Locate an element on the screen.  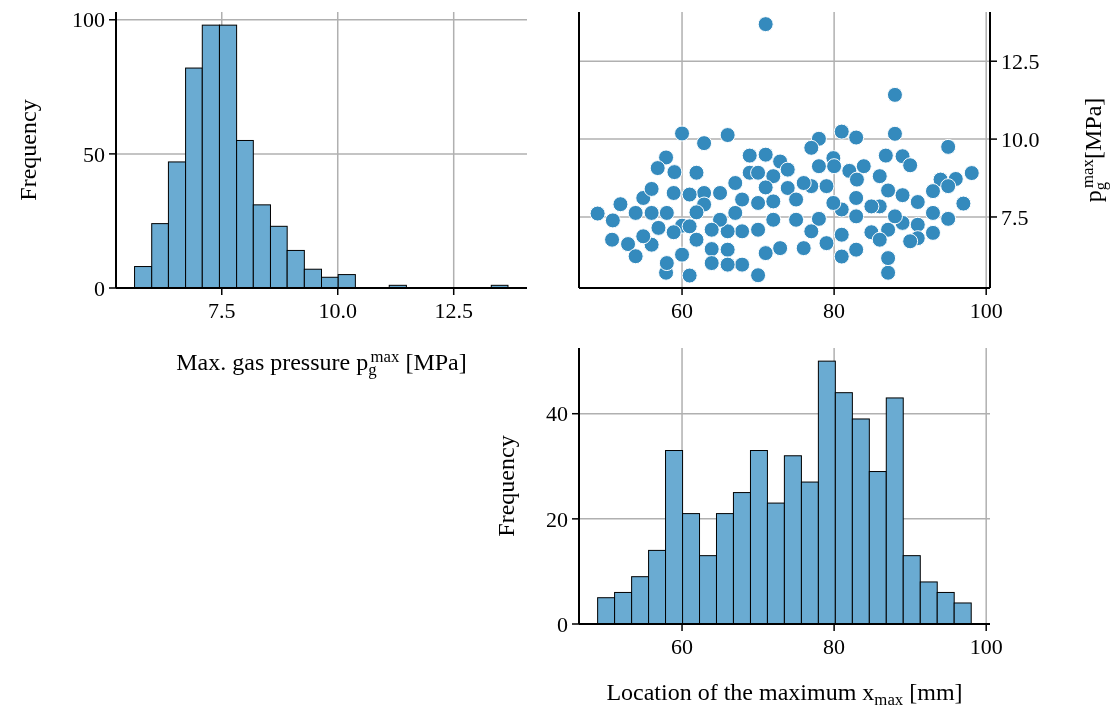
y-tick-label: 100 is located at coordinates (88, 20).